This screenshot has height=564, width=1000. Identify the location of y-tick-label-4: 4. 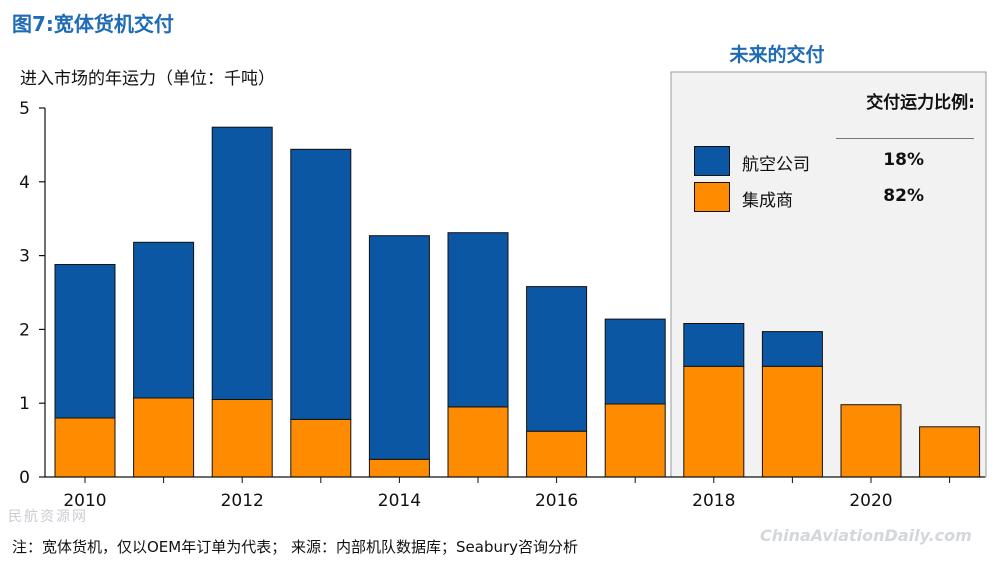
(24, 183).